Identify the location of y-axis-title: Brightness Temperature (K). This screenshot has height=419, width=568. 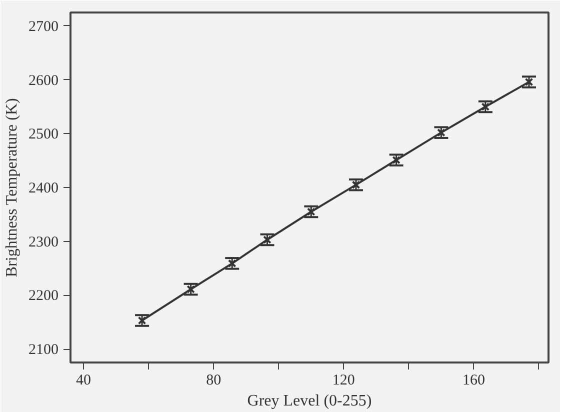
(12, 188).